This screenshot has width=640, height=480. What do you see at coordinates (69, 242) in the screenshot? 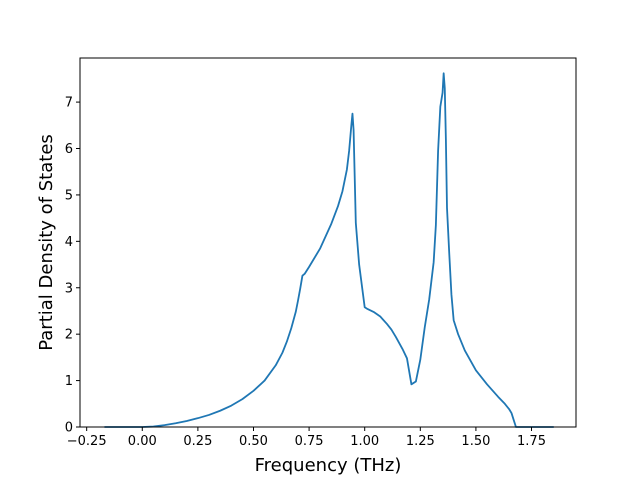
I see `y-tick-label: 4` at bounding box center [69, 242].